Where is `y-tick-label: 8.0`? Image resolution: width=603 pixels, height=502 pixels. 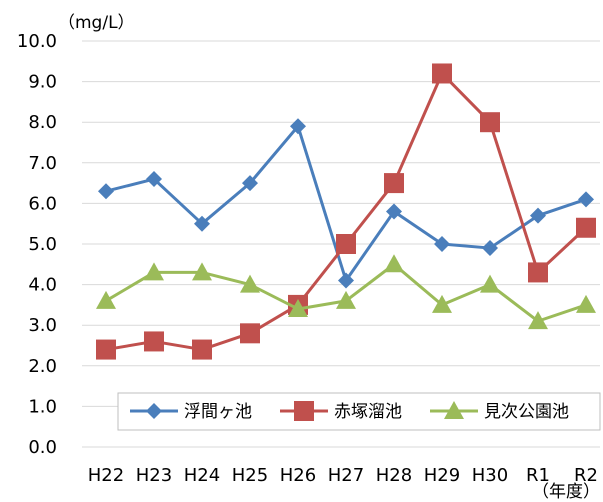 y-tick-label: 8.0 is located at coordinates (42, 122).